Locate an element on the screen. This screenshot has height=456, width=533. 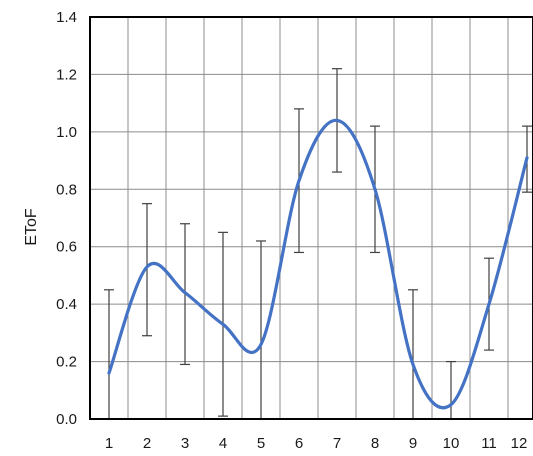
x-tick-label: 3 is located at coordinates (185, 443).